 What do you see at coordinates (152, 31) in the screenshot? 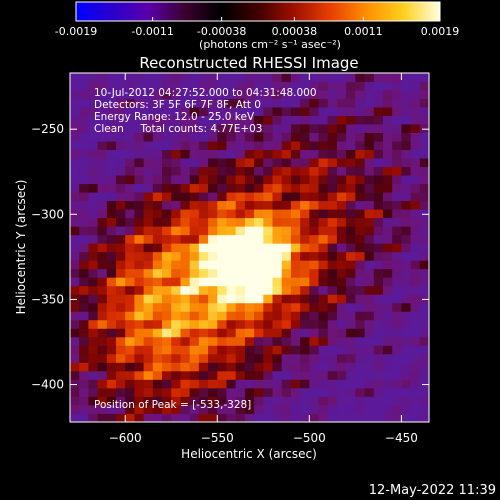
I see `colorbar-tick-label: -0.0011` at bounding box center [152, 31].